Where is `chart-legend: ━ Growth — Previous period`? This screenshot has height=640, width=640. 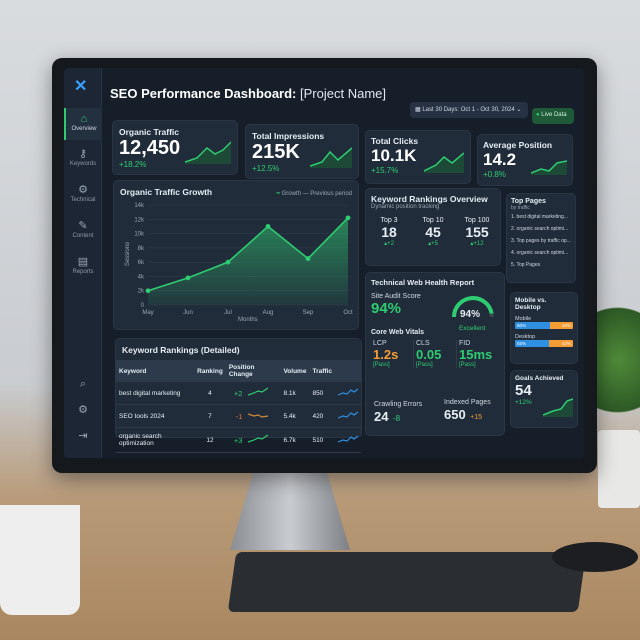 chart-legend: ━ Growth — Previous period is located at coordinates (314, 194).